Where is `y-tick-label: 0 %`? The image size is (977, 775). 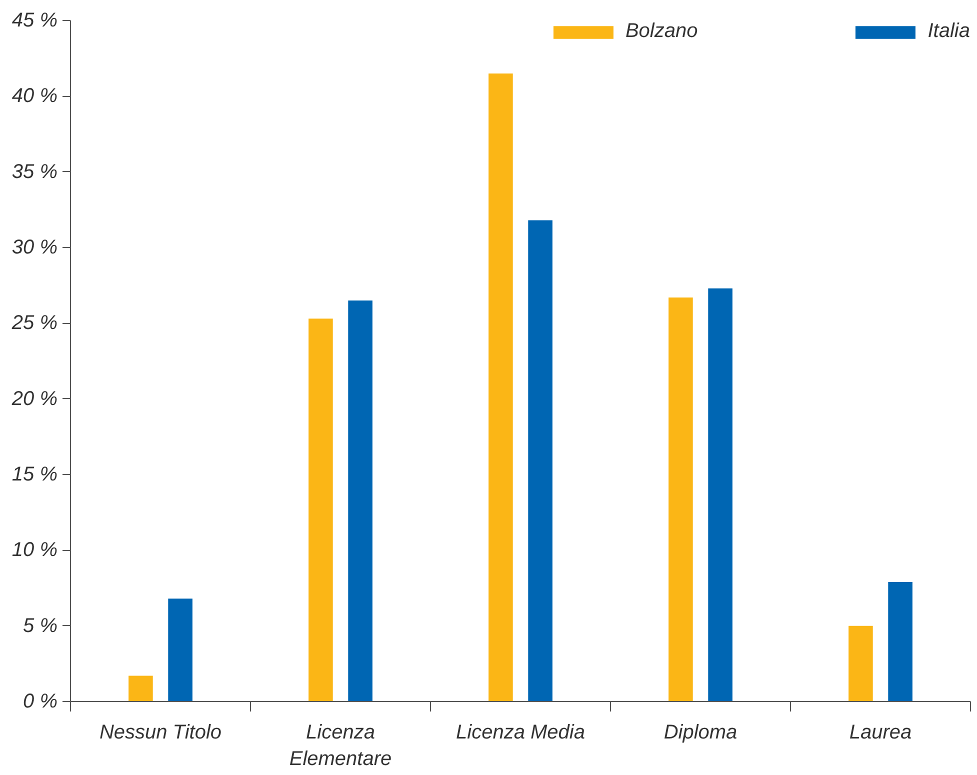
y-tick-label: 0 % is located at coordinates (40, 701).